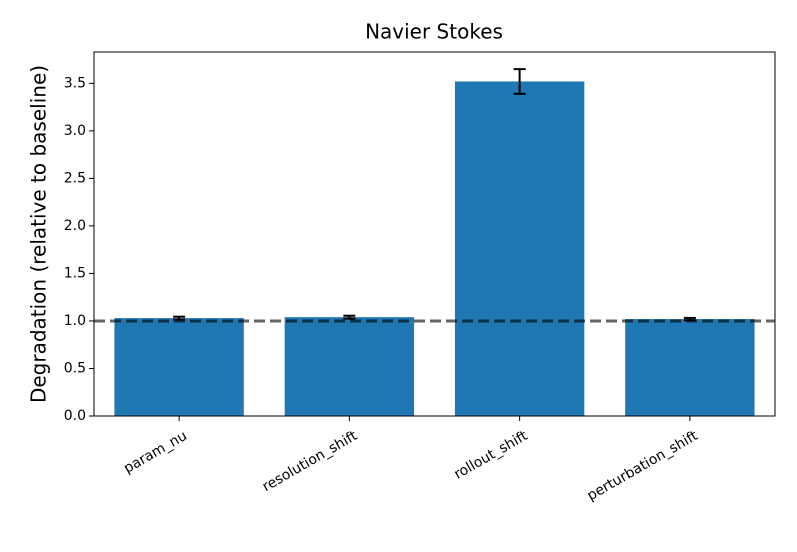  I want to click on y-tick-label: 3.5, so click(75, 83).